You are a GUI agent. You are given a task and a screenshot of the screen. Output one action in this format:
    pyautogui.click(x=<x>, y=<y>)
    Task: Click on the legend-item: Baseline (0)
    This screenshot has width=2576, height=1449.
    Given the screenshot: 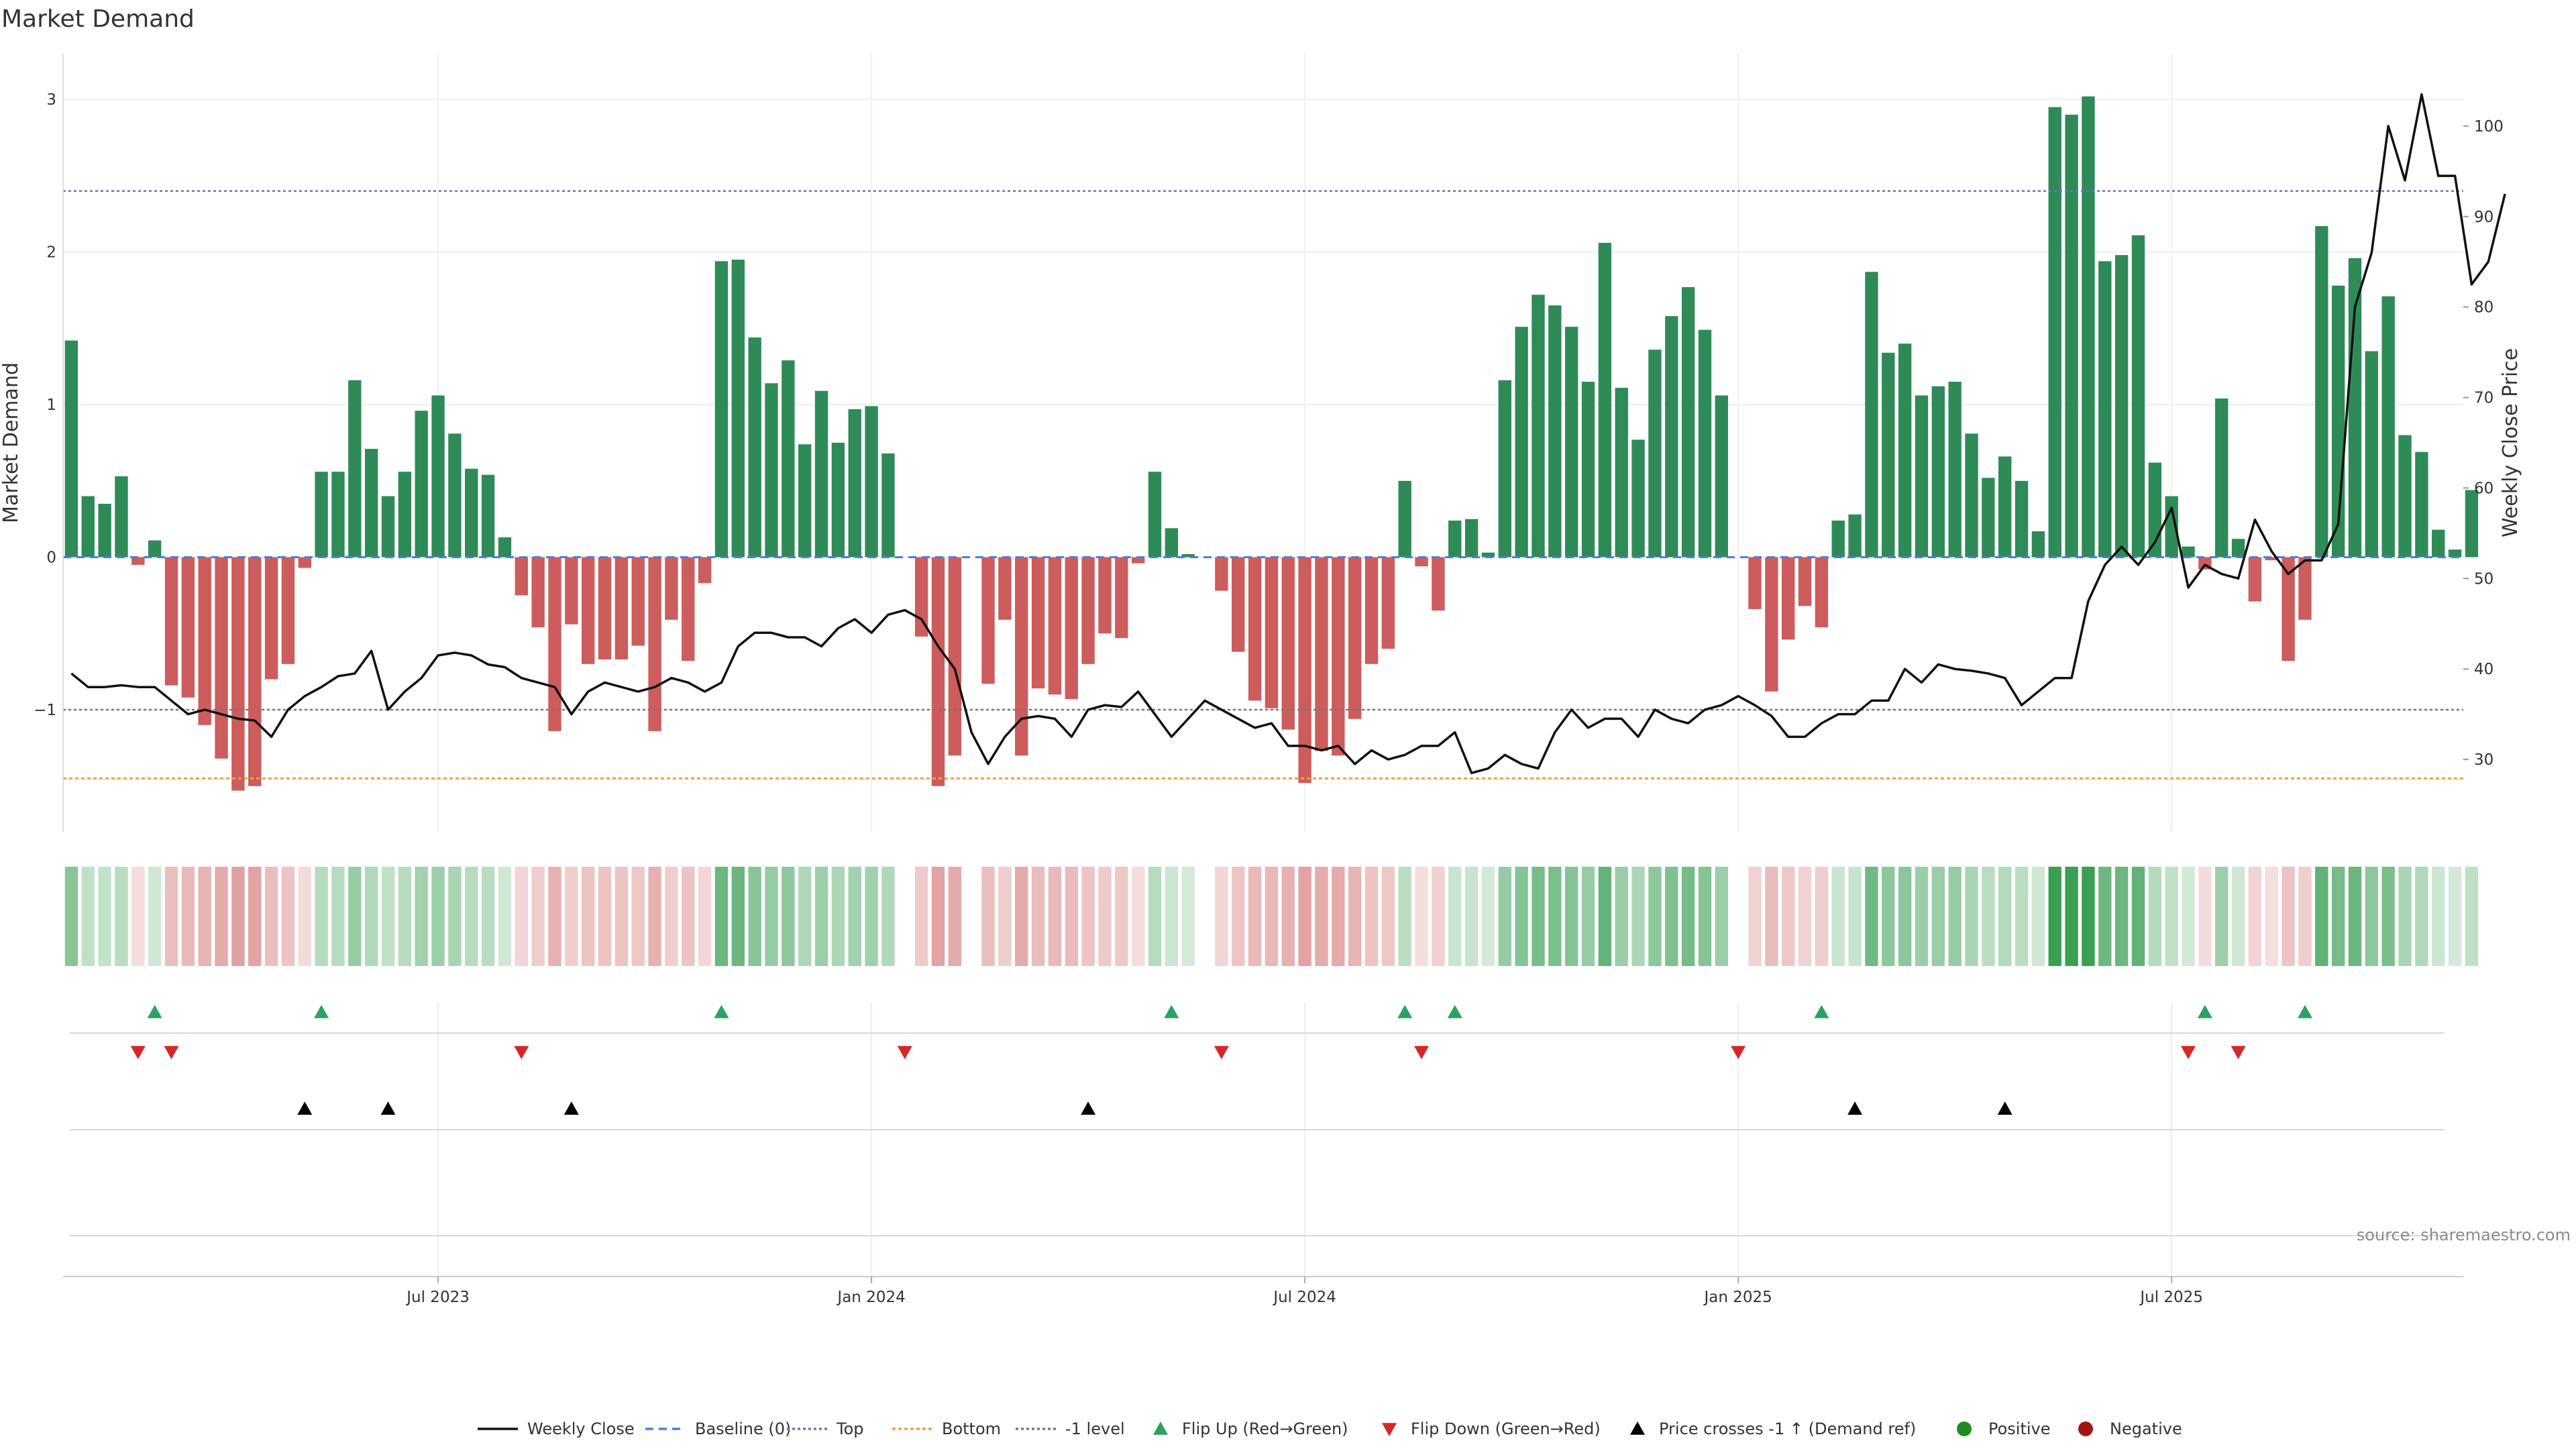 What is the action you would take?
    pyautogui.click(x=718, y=1428)
    